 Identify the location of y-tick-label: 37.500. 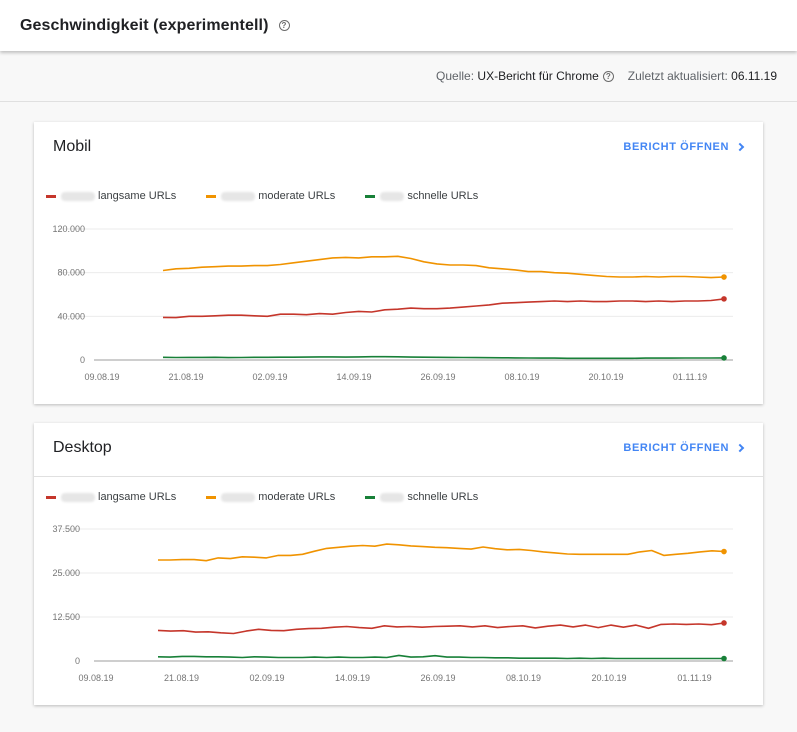
(66, 529).